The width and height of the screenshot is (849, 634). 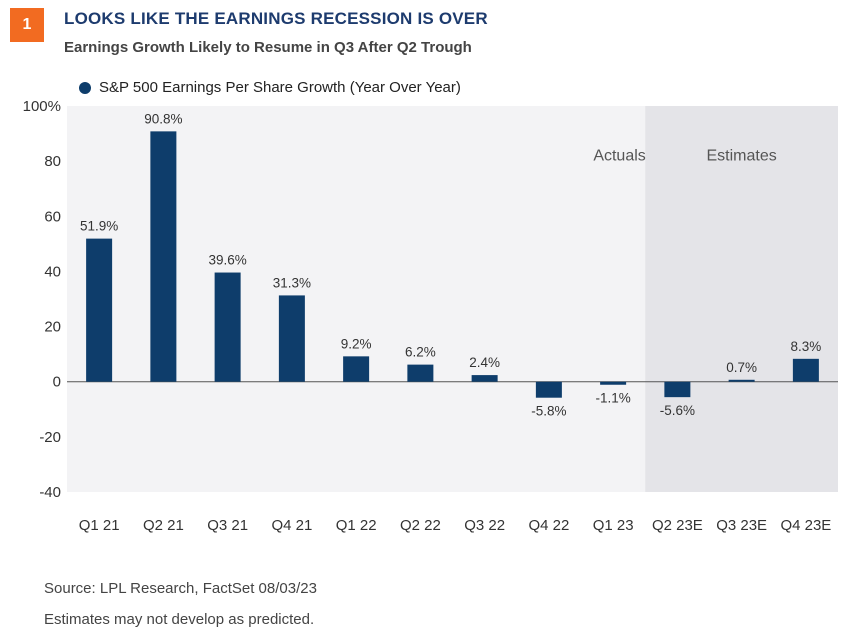 What do you see at coordinates (613, 525) in the screenshot?
I see `x-tick-label: Q1 23` at bounding box center [613, 525].